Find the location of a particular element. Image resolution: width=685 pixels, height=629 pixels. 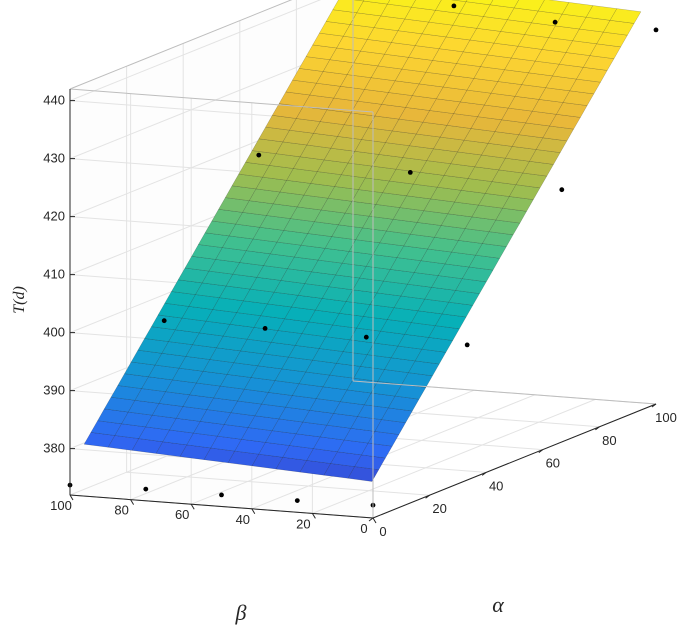

x-tick-label: 100 is located at coordinates (666, 417).